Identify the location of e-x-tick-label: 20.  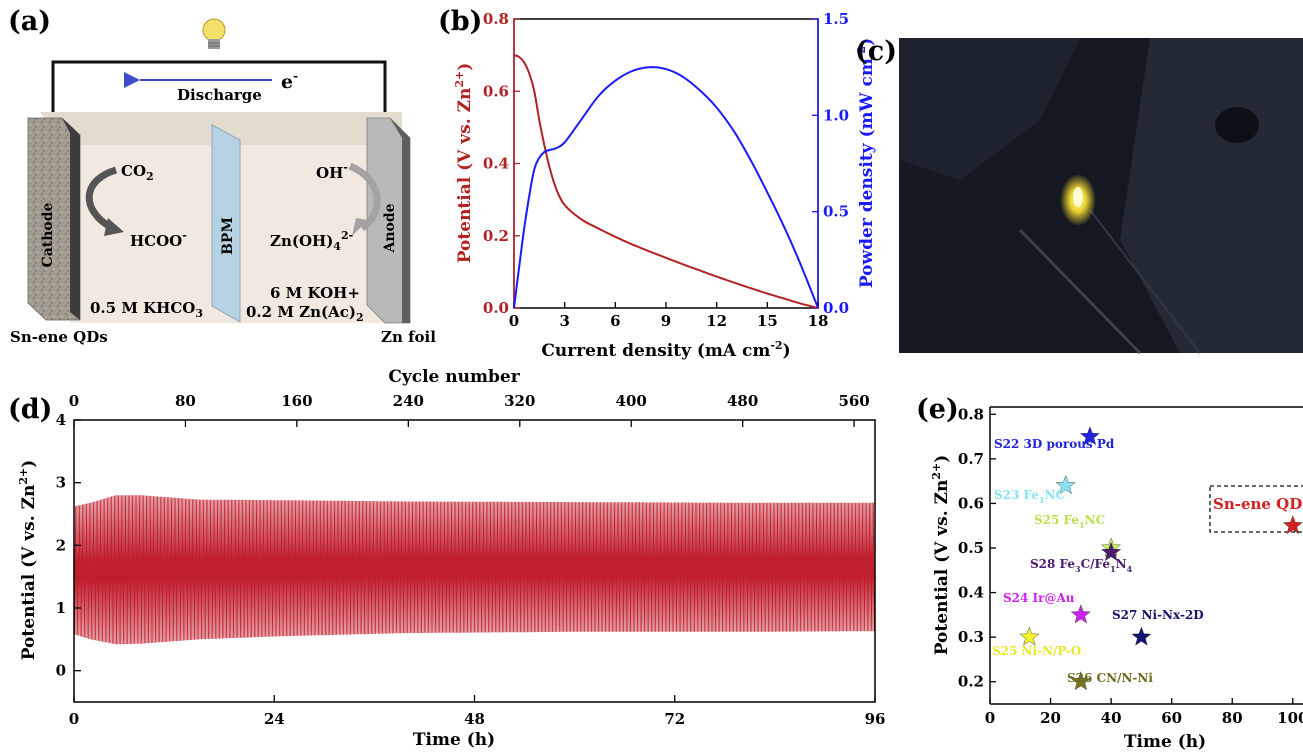
(1050, 718).